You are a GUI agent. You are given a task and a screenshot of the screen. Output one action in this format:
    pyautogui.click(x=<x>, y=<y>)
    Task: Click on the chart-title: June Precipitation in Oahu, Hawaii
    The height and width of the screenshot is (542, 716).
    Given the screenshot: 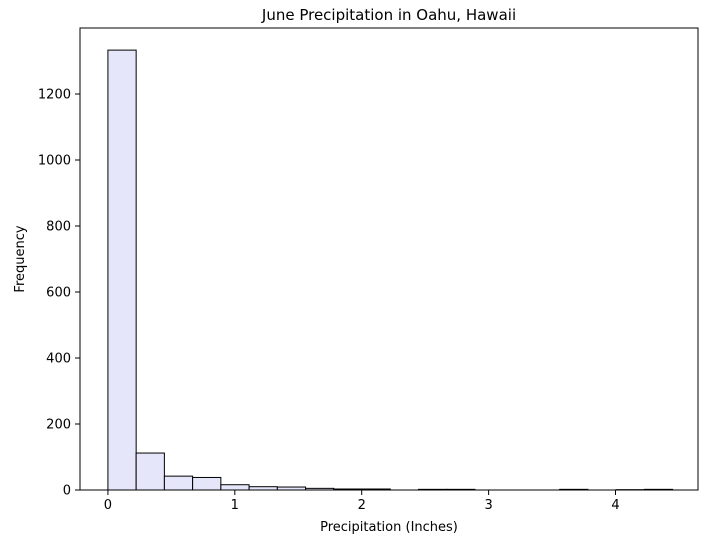 What is the action you would take?
    pyautogui.click(x=388, y=15)
    